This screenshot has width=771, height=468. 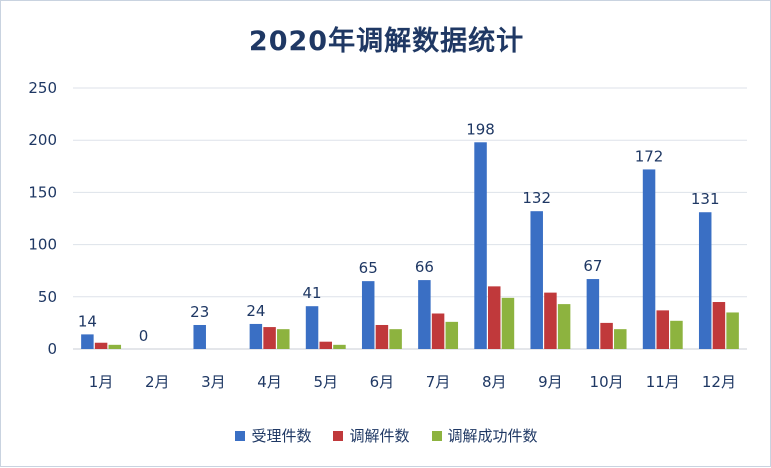 I want to click on data-label: 198, so click(x=480, y=129).